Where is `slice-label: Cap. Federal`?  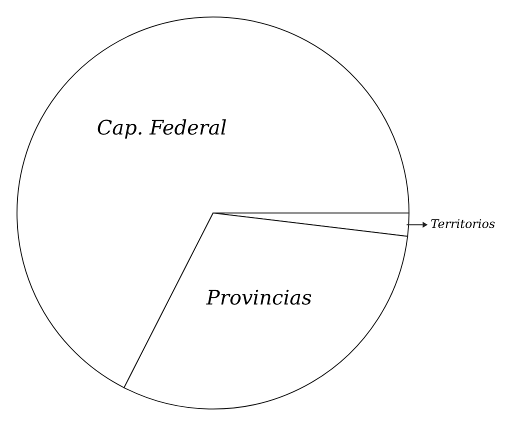
slice-label: Cap. Federal is located at coordinates (161, 128).